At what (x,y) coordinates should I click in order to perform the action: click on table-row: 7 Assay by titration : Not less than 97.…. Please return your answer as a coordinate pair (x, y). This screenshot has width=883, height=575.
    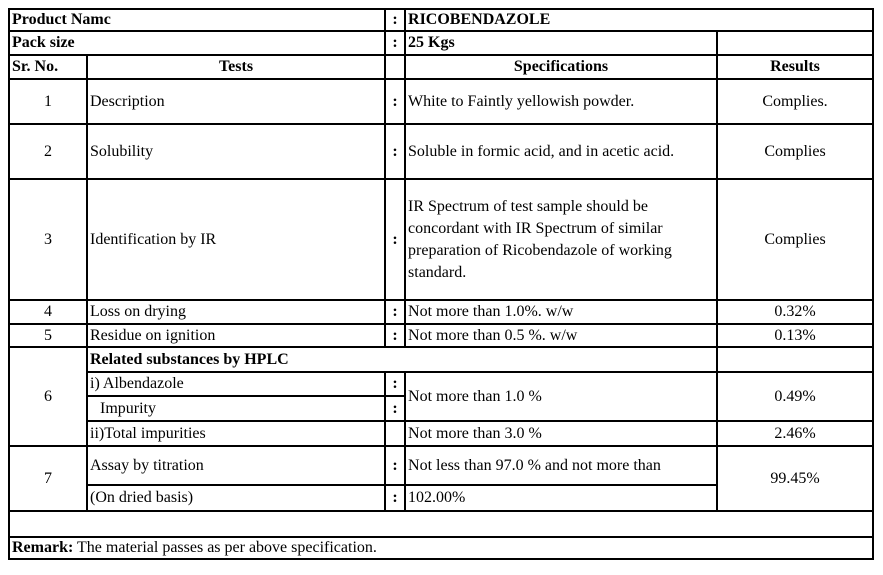
    Looking at the image, I should click on (441, 478).